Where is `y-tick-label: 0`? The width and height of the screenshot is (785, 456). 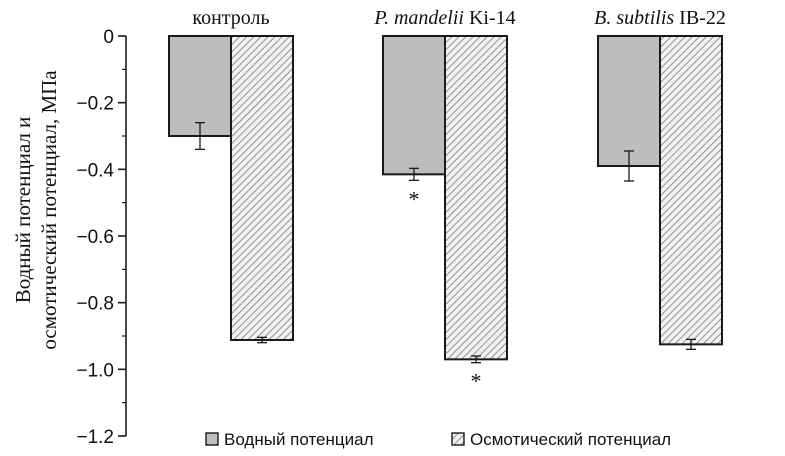 y-tick-label: 0 is located at coordinates (108, 37).